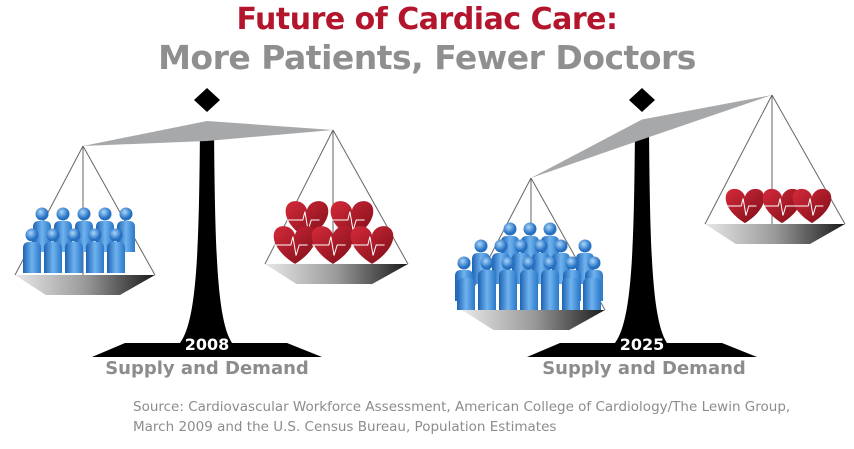  Describe the element at coordinates (207, 368) in the screenshot. I see `scale-label-2008: Supply and Demand` at that location.